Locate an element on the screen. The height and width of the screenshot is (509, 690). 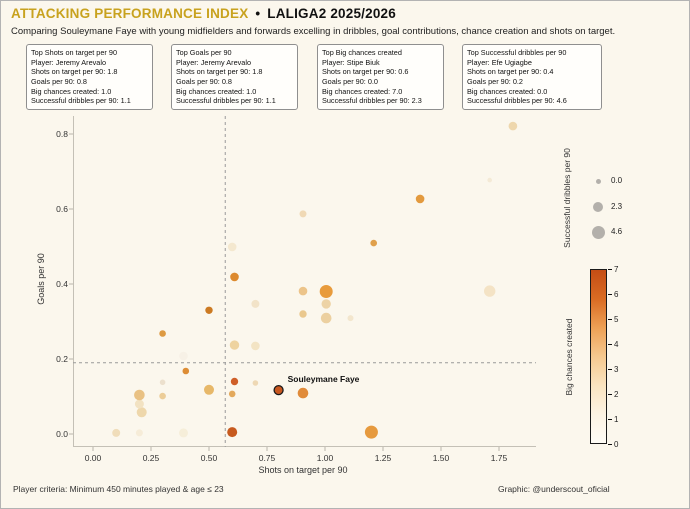
stat-line: Shots on target per 90: 1.8 is located at coordinates (219, 72).